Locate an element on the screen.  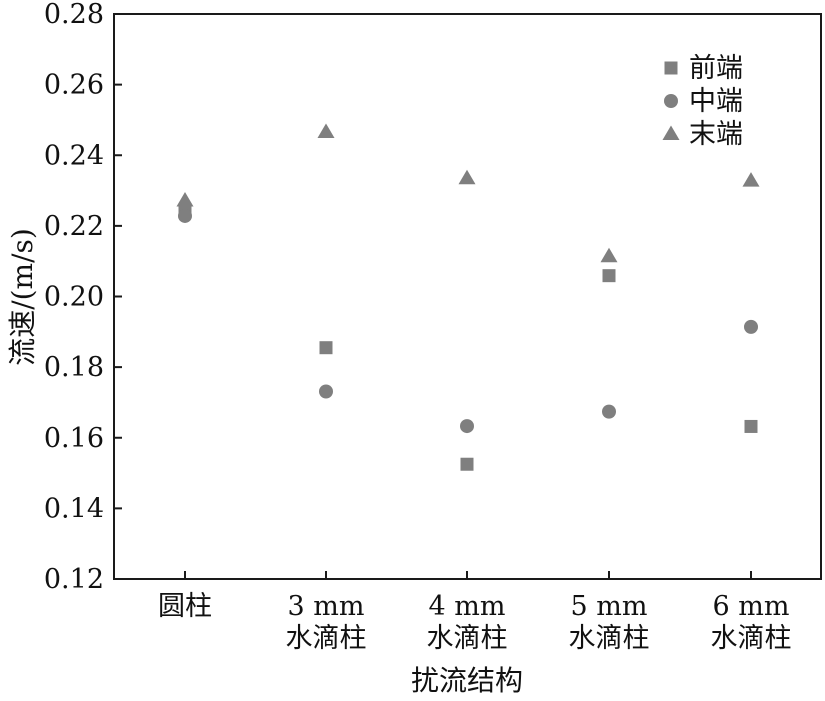
x-tick-label: 6 mm is located at coordinates (751, 606).